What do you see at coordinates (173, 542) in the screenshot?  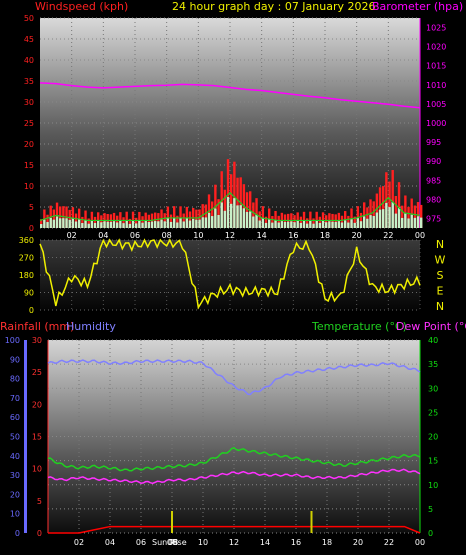 I see `sunrise-hour-label: 08` at bounding box center [173, 542].